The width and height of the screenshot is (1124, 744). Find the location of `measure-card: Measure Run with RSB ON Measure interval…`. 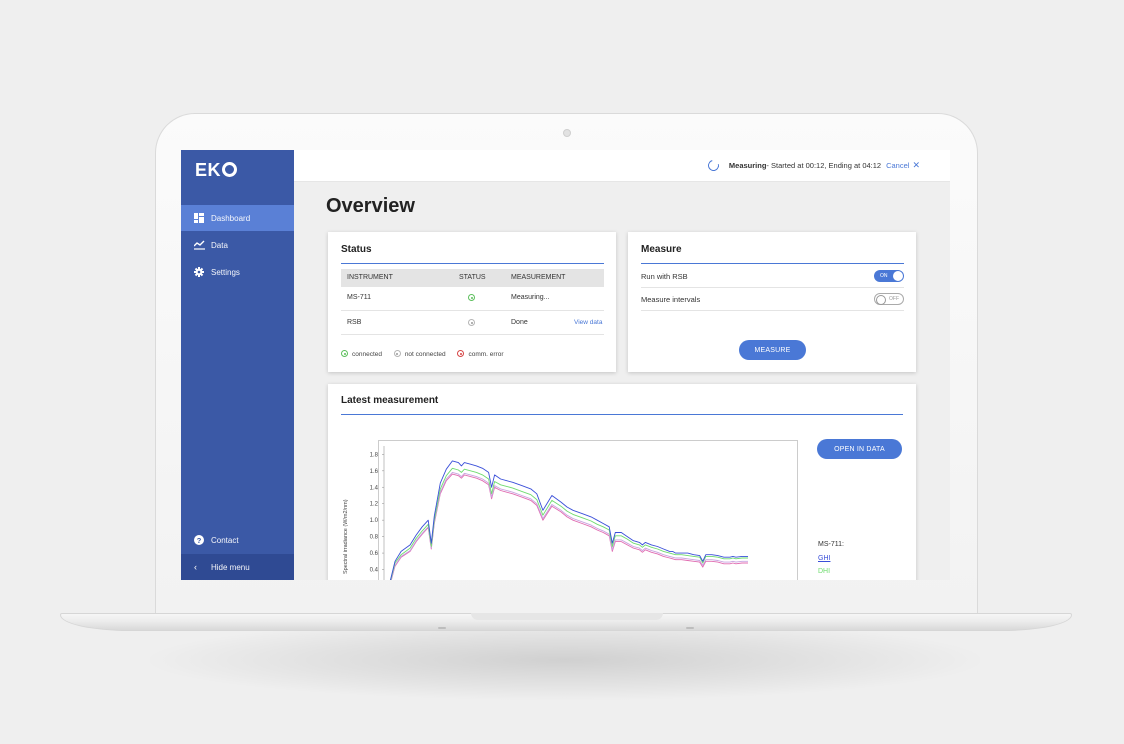

measure-card: Measure Run with RSB ON Measure interval… is located at coordinates (772, 302).